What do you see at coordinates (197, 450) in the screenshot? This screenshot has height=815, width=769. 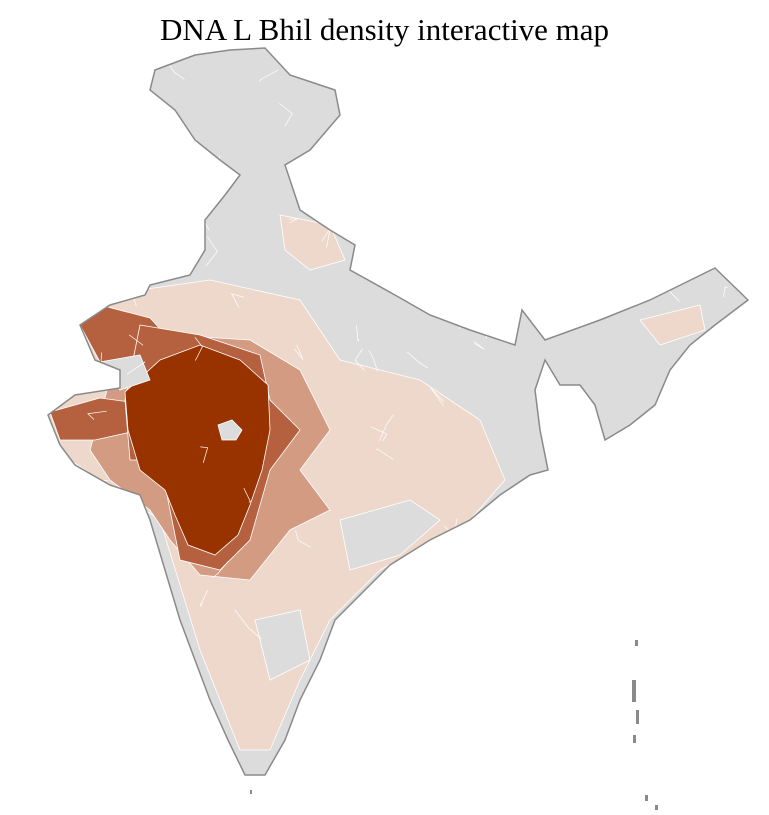 I see `region-high` at bounding box center [197, 450].